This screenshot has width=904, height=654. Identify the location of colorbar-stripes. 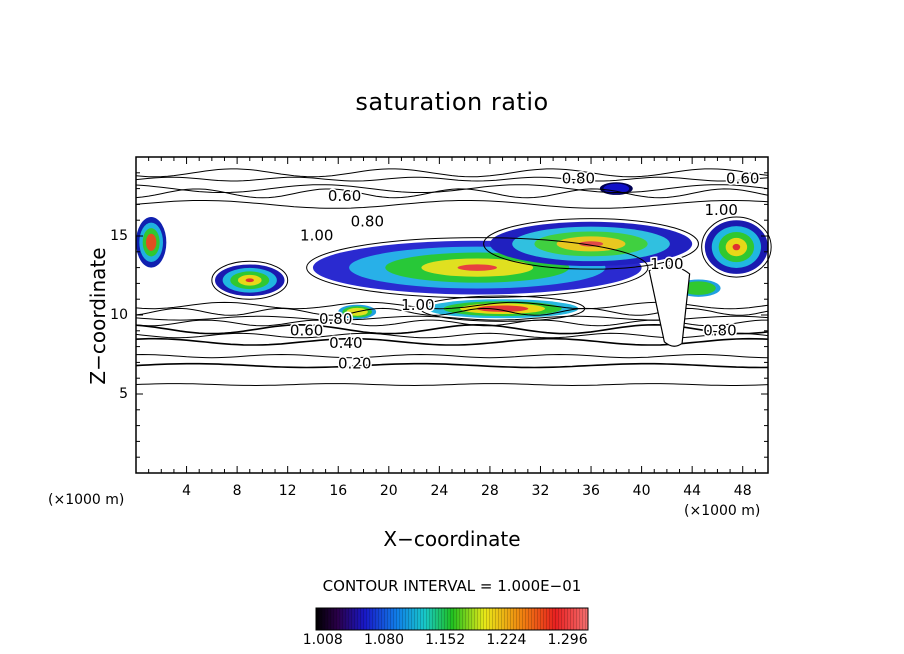
(452, 619).